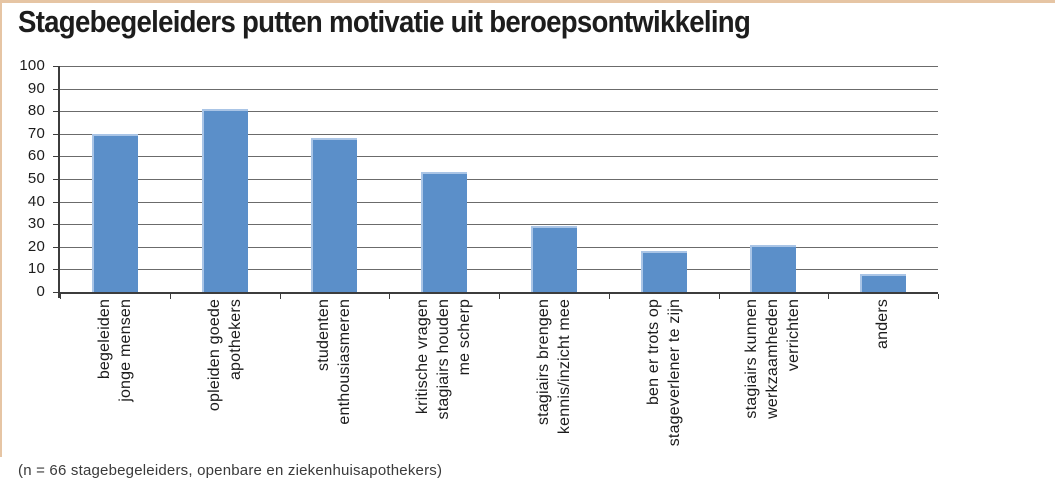 The height and width of the screenshot is (486, 1055). I want to click on y-axis-line, so click(59, 182).